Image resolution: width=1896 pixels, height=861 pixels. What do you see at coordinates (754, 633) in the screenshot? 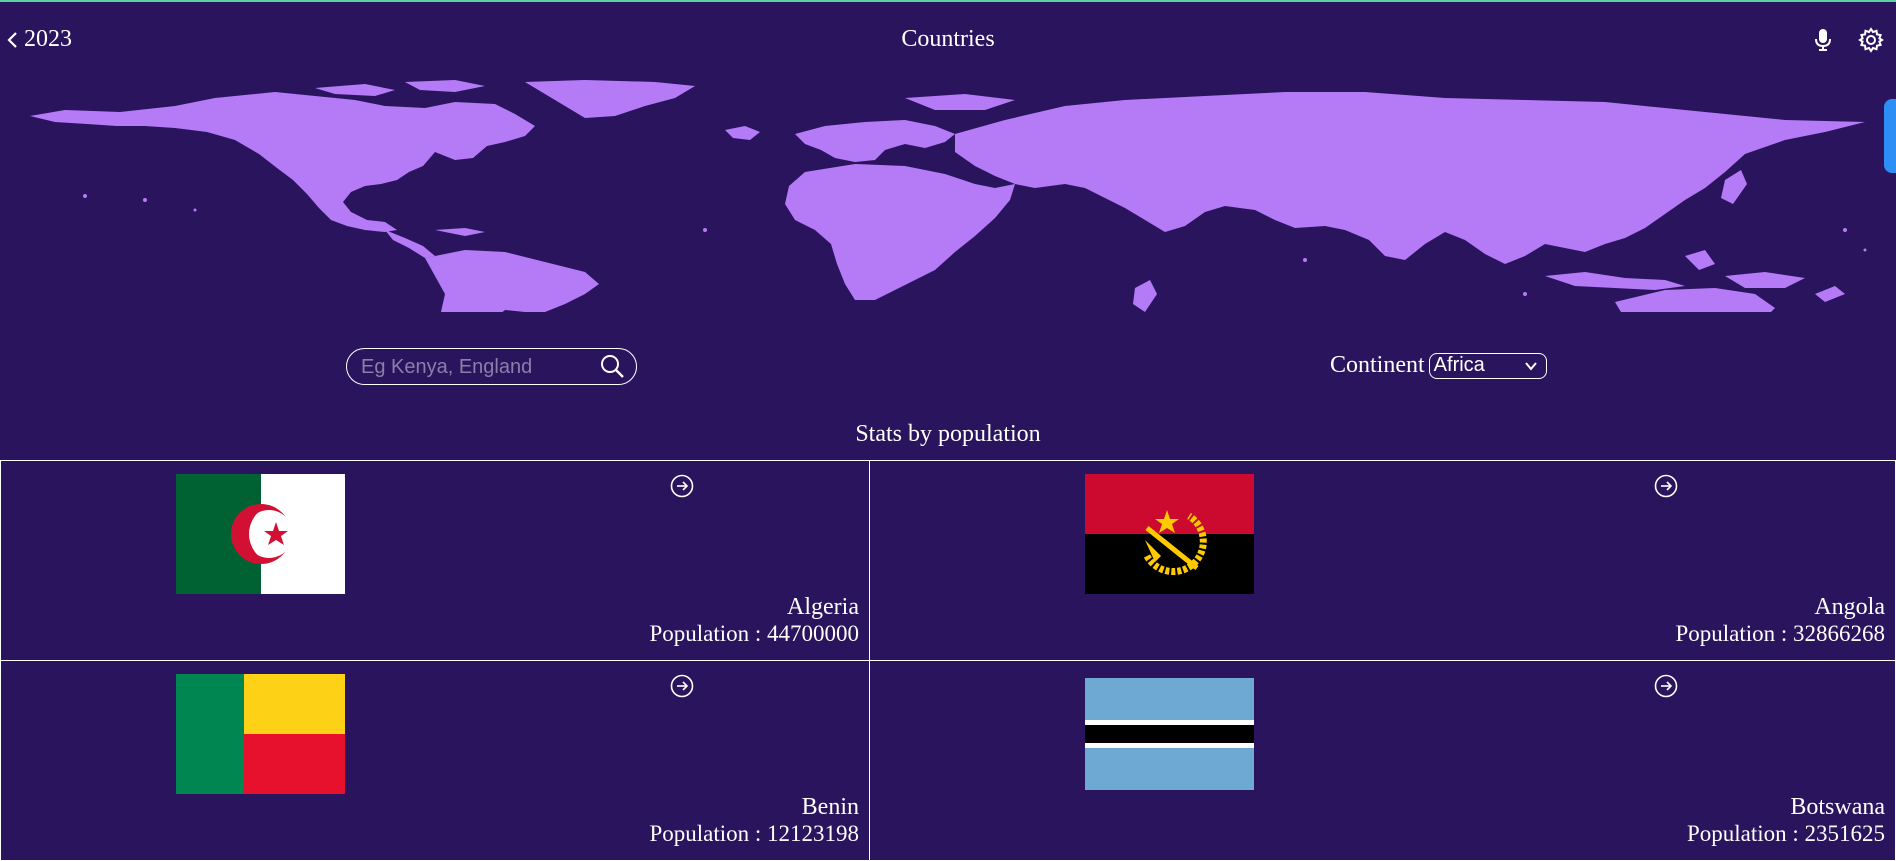
I see `country-population: Population : 44700000` at bounding box center [754, 633].